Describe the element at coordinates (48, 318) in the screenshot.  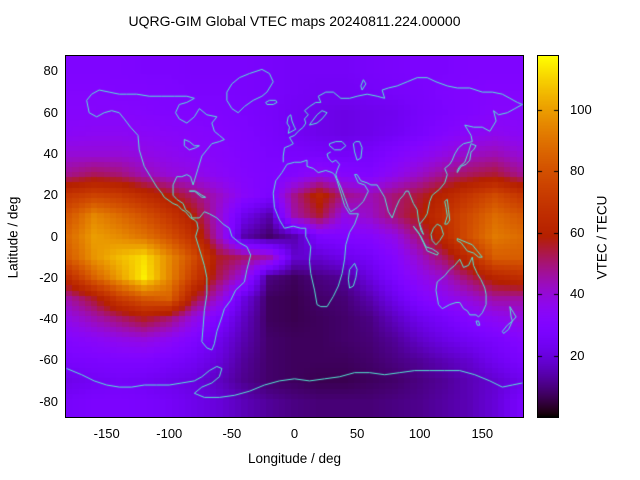
I see `y-tick-label: -40` at that location.